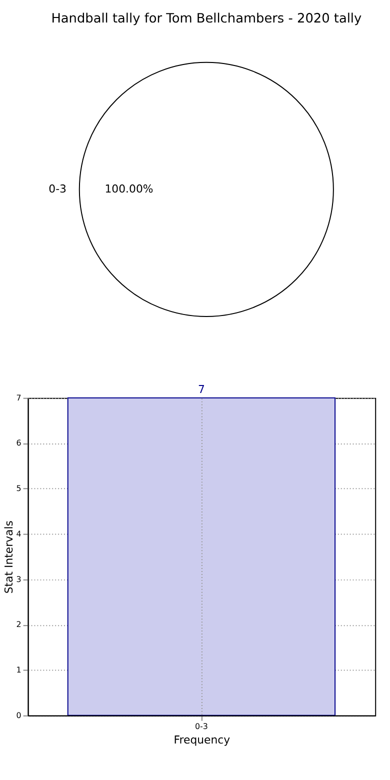 The width and height of the screenshot is (390, 780). I want to click on y-tick-label: 7, so click(19, 397).